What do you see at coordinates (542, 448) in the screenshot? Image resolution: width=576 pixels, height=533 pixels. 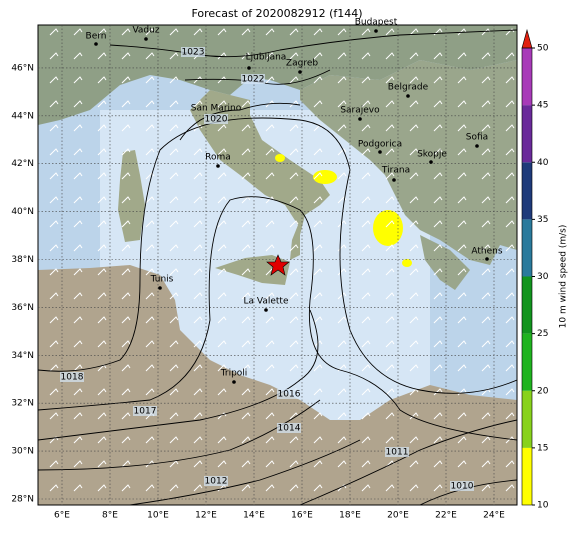 I see `colorbar-tick-label: 15` at bounding box center [542, 448].